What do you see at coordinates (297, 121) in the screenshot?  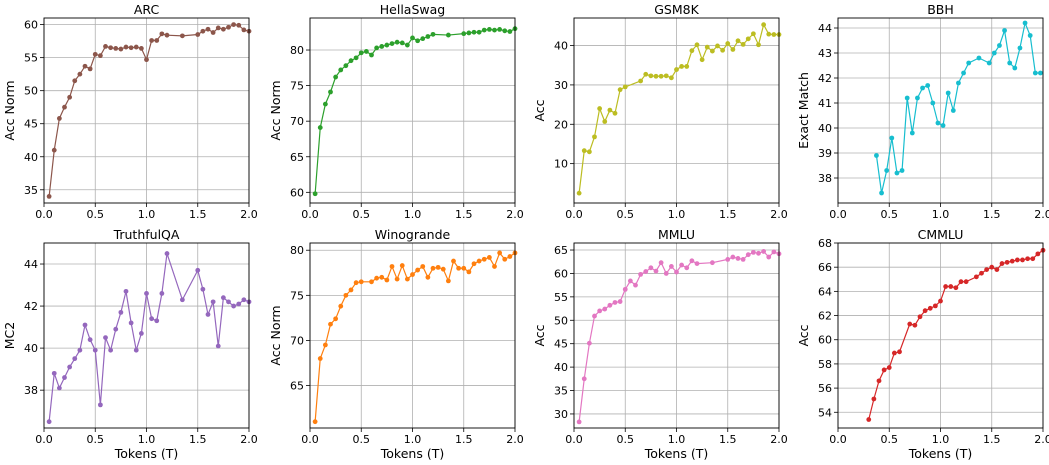 I see `y-tick-label: 70` at bounding box center [297, 121].